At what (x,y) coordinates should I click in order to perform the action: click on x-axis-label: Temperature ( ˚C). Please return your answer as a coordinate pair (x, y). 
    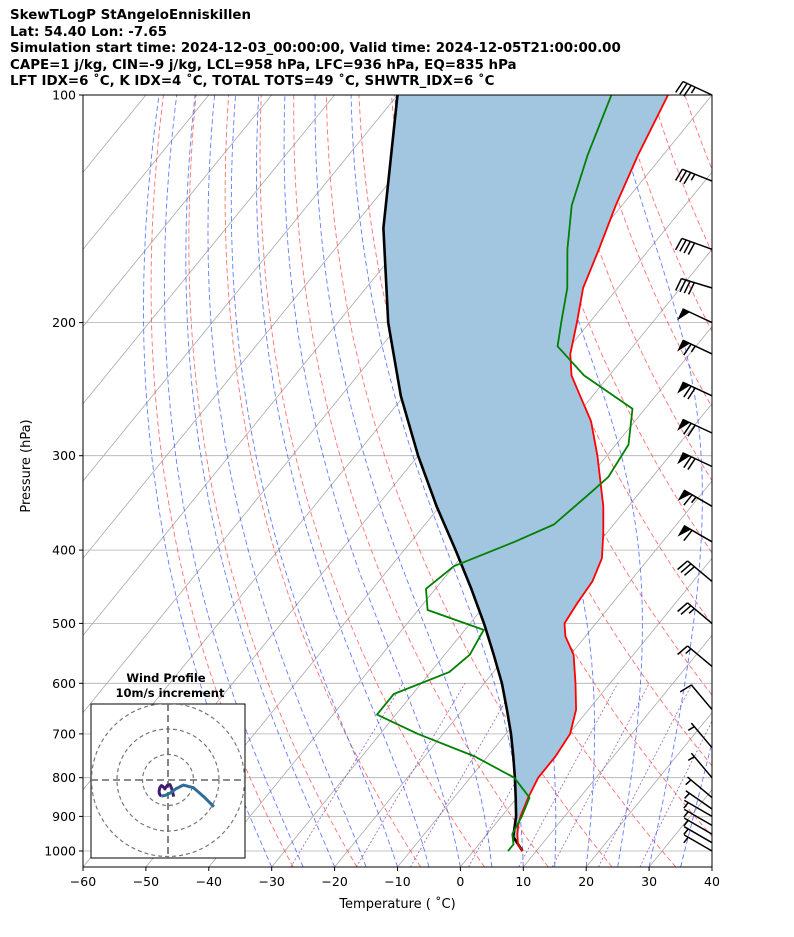
    Looking at the image, I should click on (396, 904).